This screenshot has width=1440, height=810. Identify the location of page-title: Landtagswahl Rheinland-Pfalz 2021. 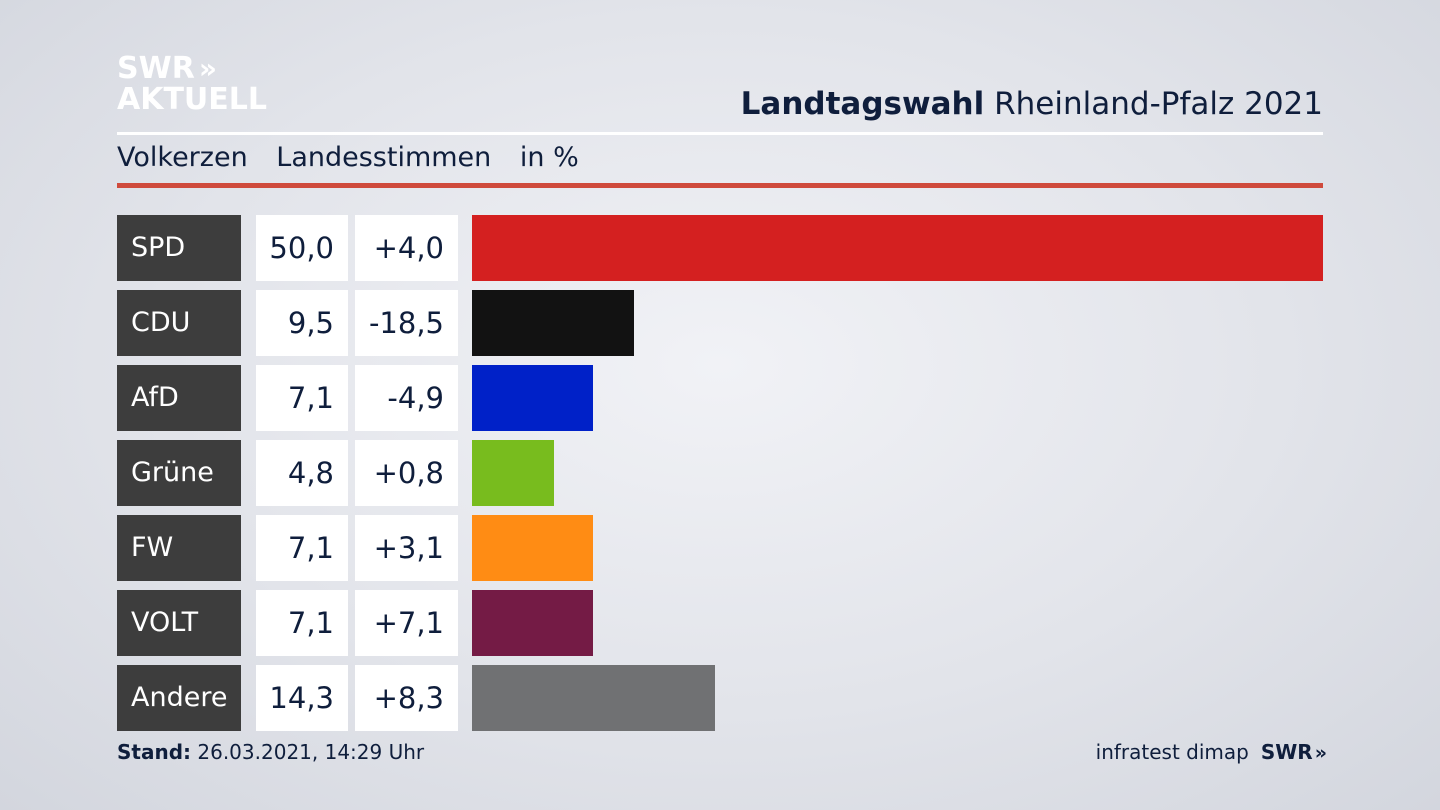
(1032, 104).